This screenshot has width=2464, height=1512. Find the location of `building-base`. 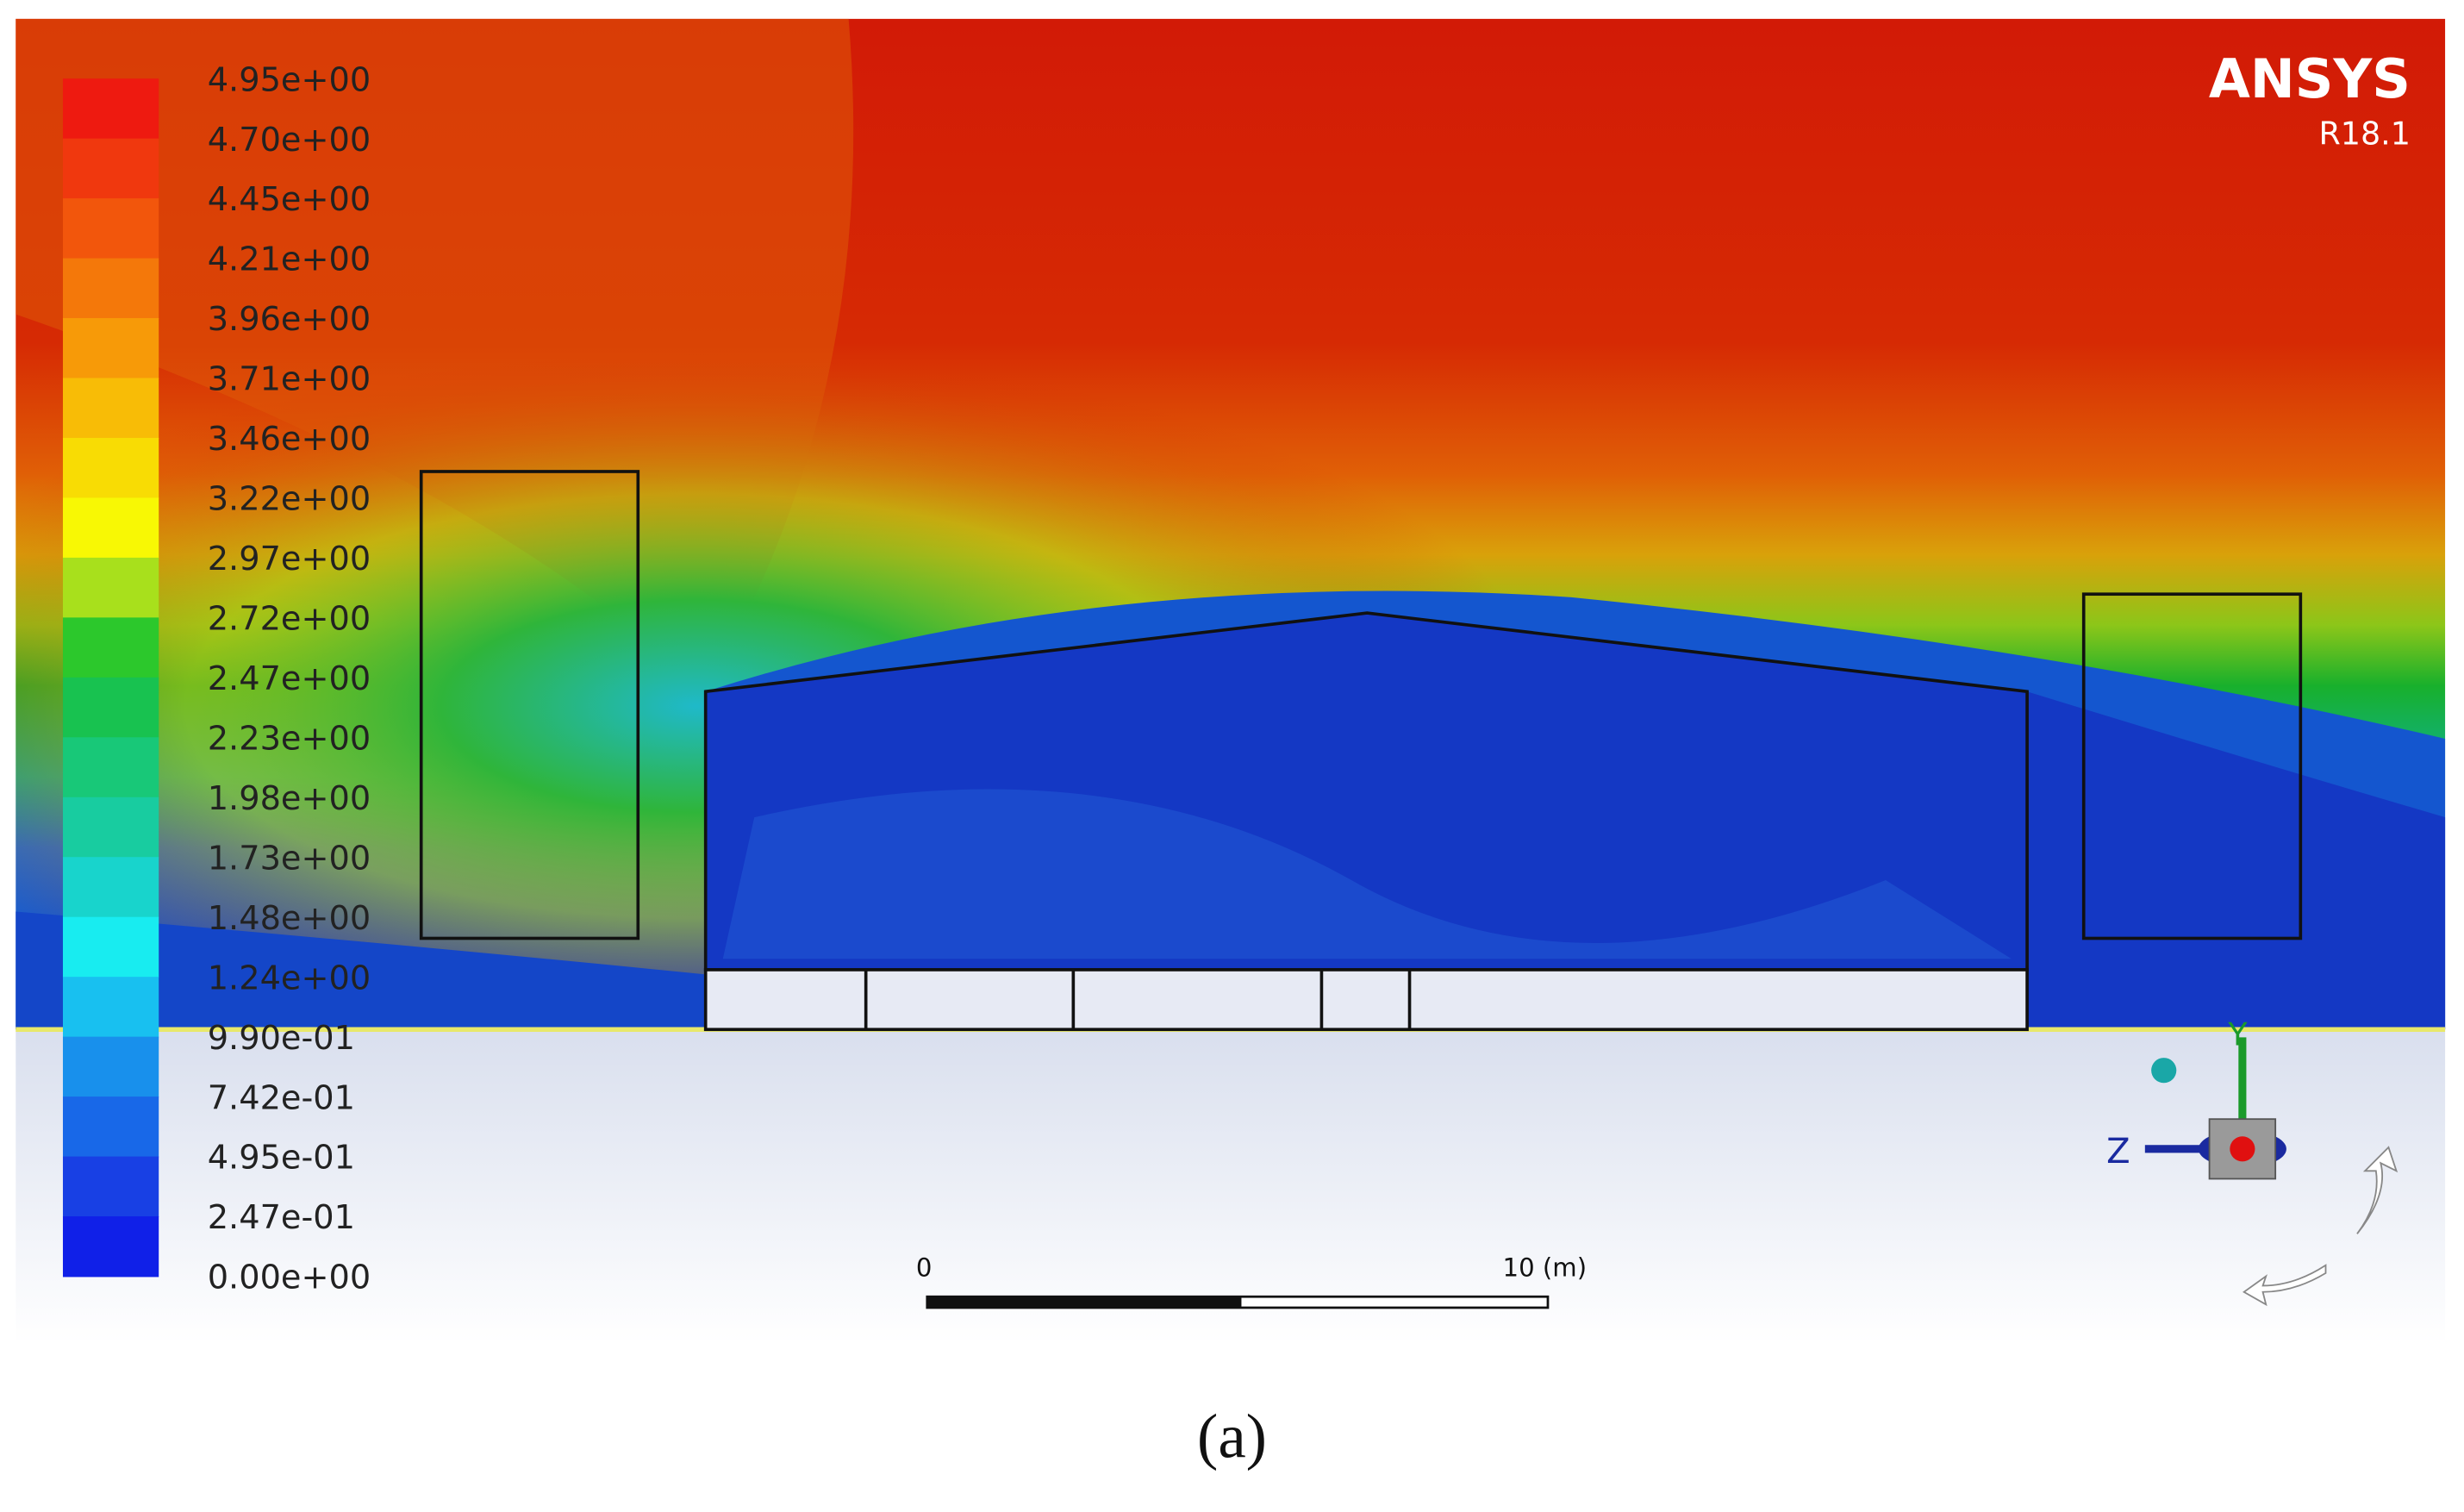

building-base is located at coordinates (1366, 1000).